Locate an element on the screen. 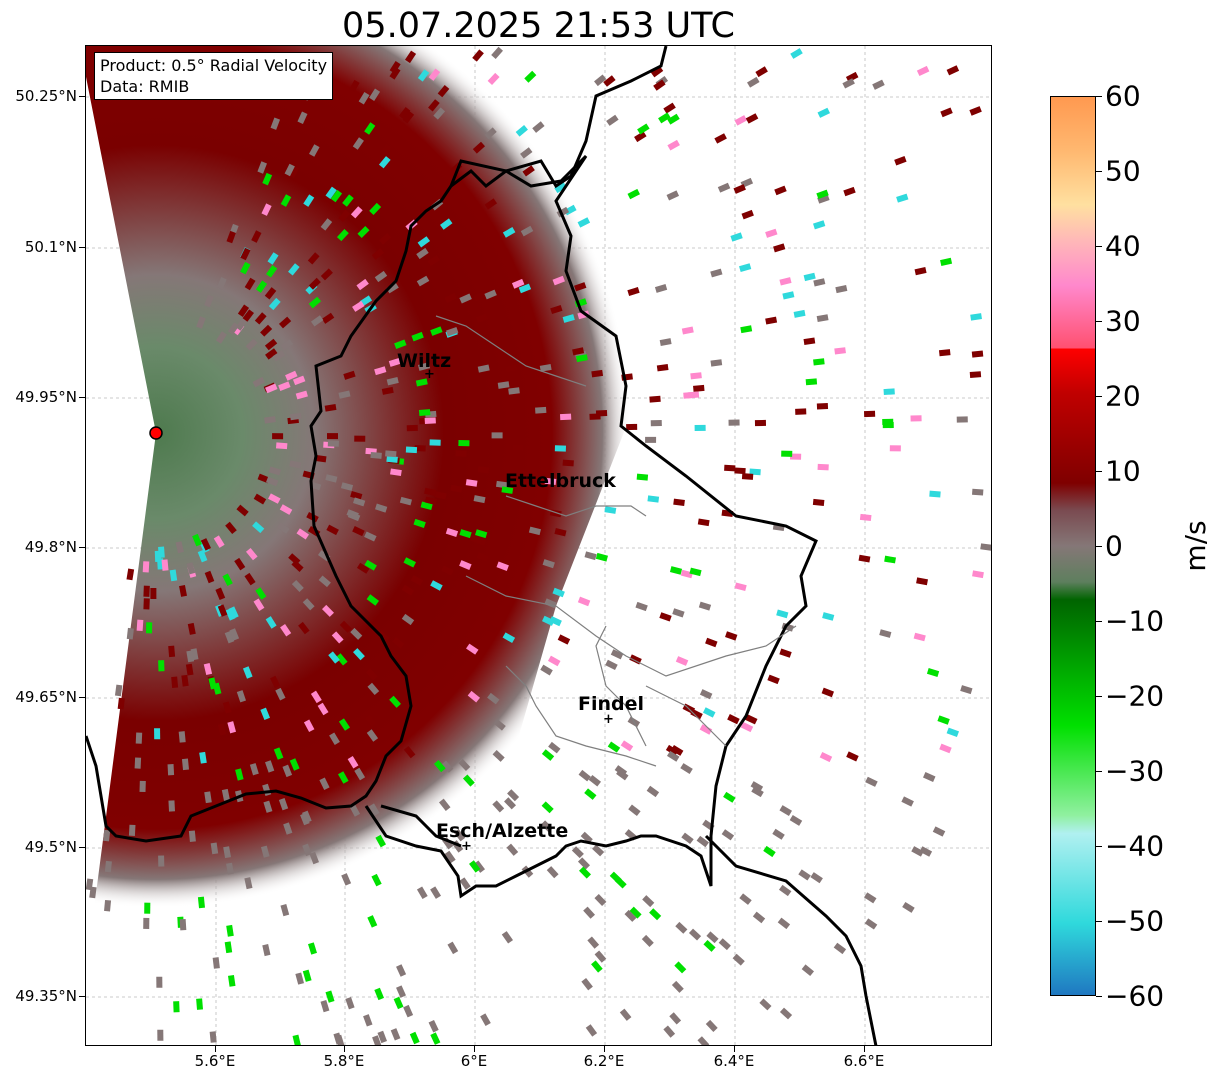  city-label: Esch/Alzette is located at coordinates (502, 831).